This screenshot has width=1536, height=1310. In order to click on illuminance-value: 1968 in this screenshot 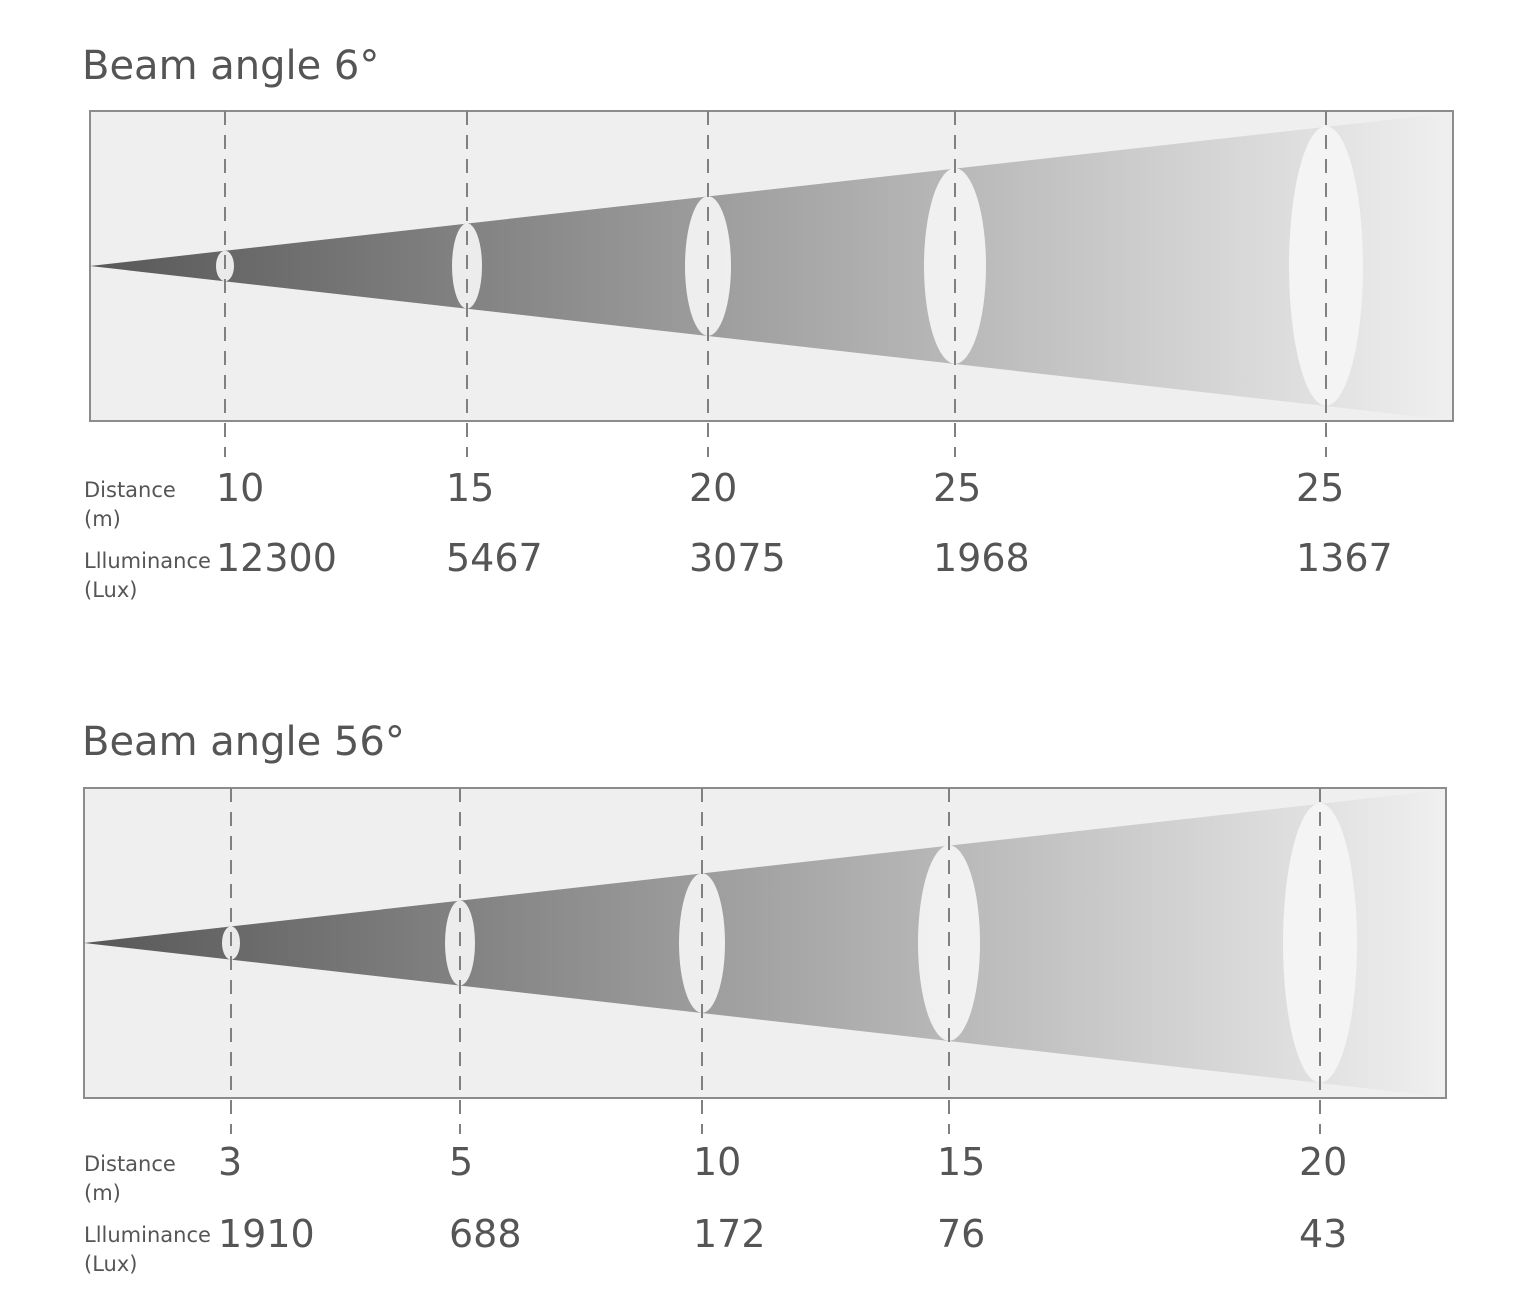, I will do `click(981, 558)`.